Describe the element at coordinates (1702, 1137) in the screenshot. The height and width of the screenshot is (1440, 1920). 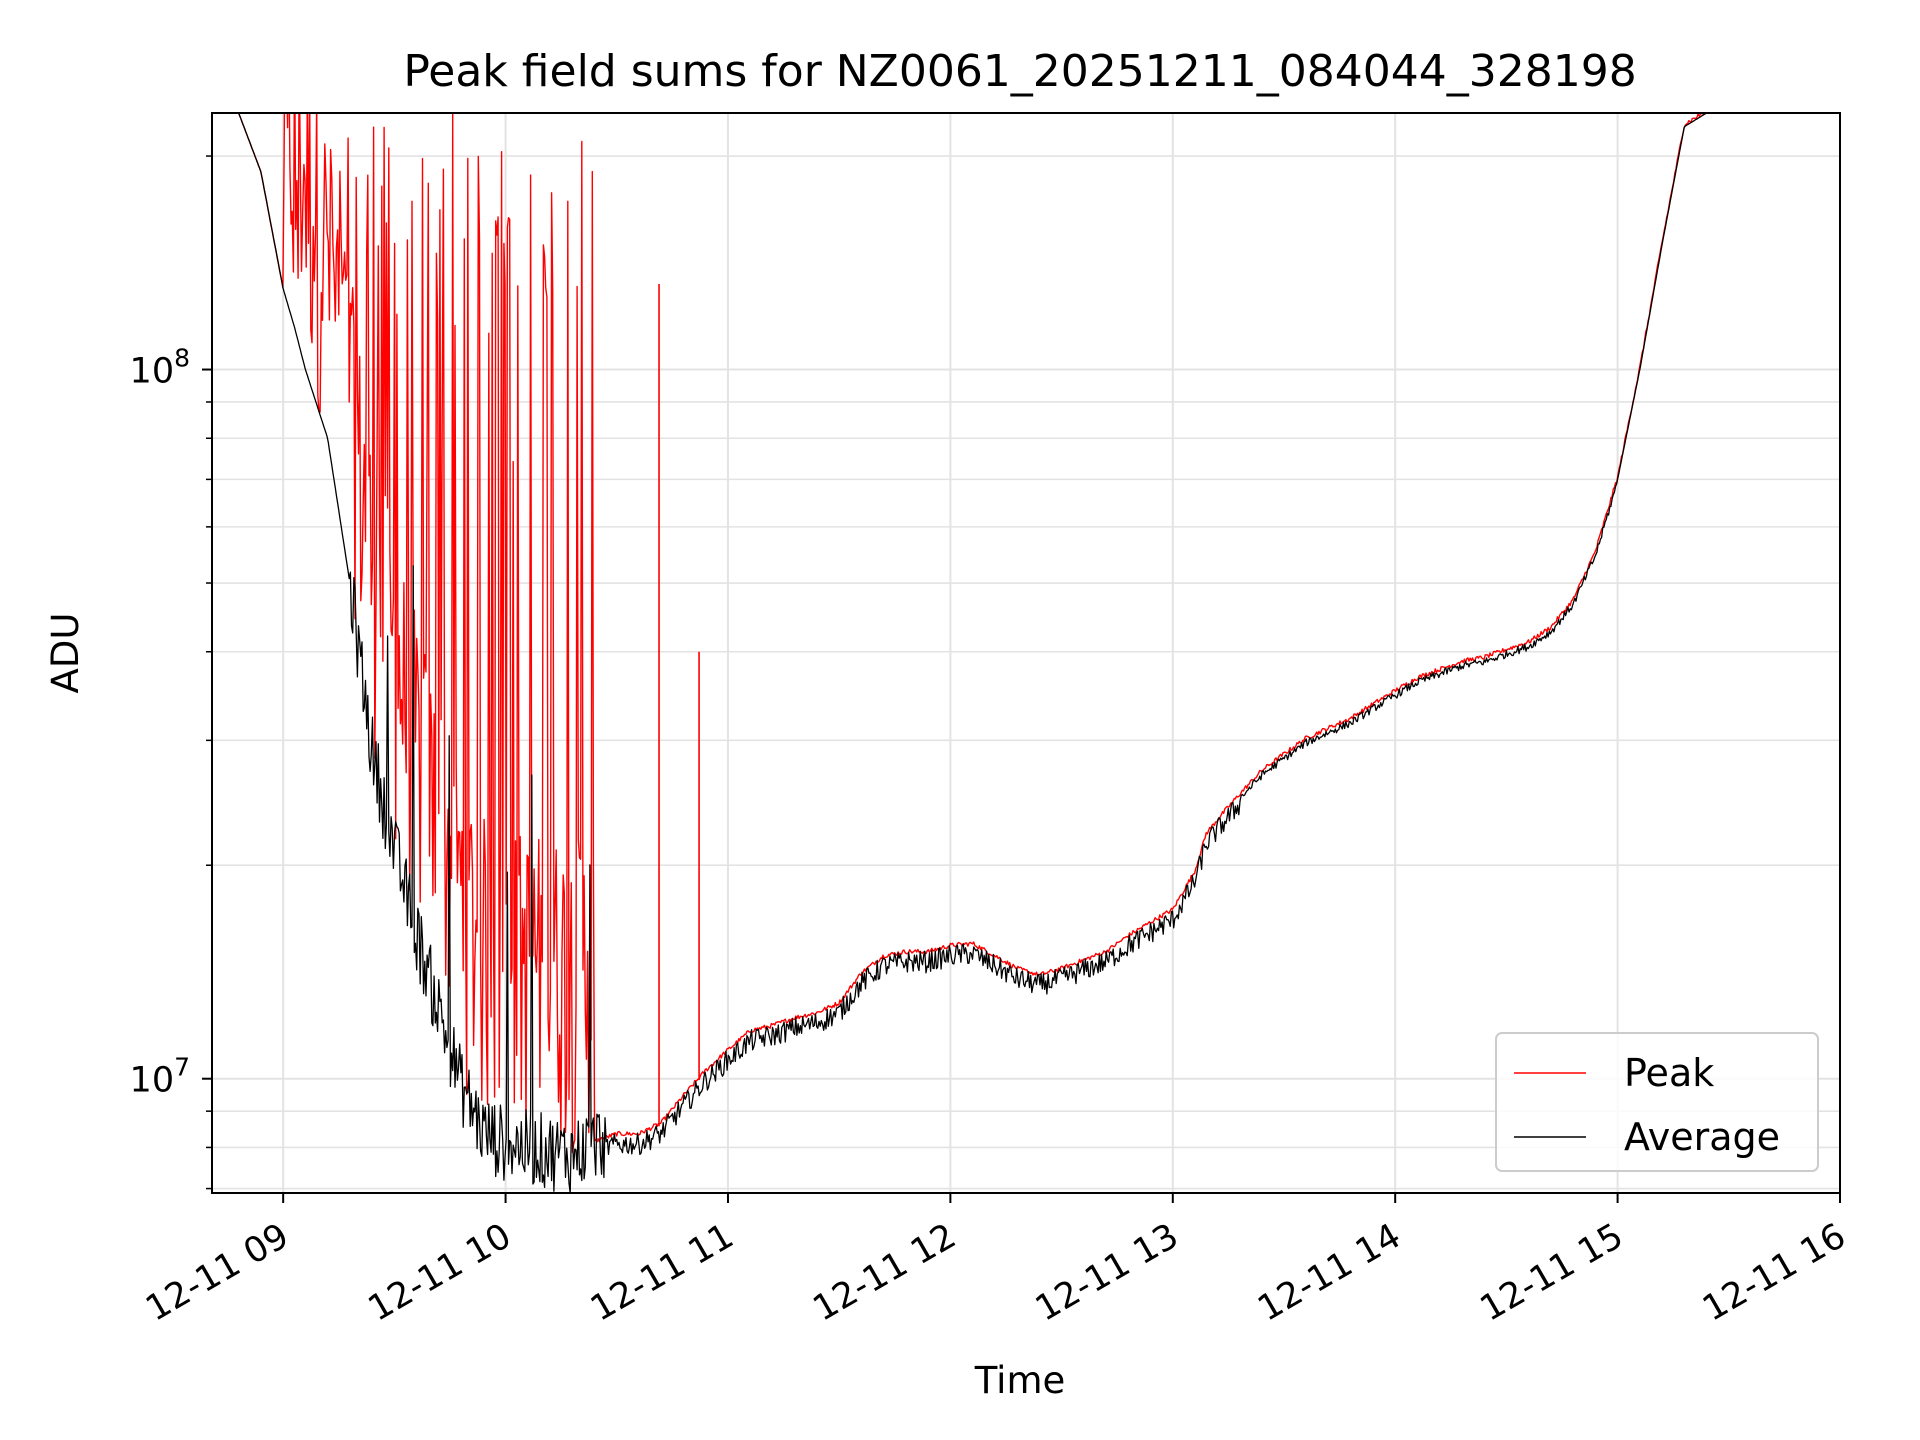
I see `legend-average-label: Average` at that location.